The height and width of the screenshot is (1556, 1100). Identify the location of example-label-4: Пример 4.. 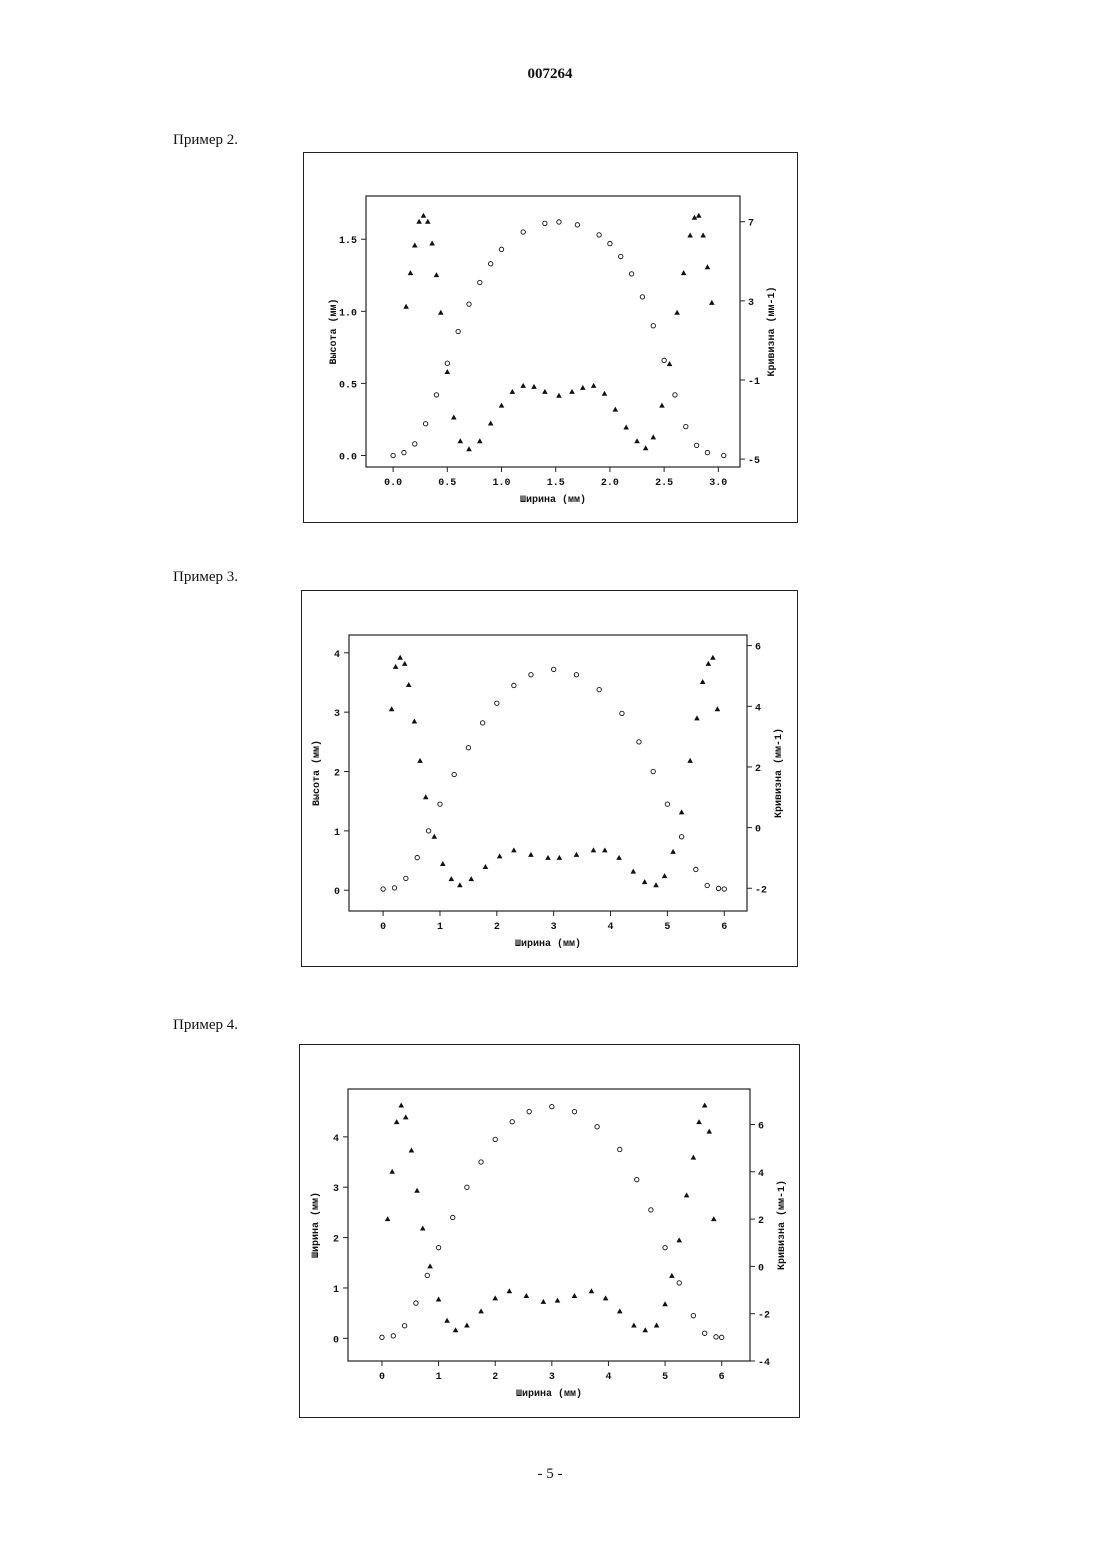
(205, 1025).